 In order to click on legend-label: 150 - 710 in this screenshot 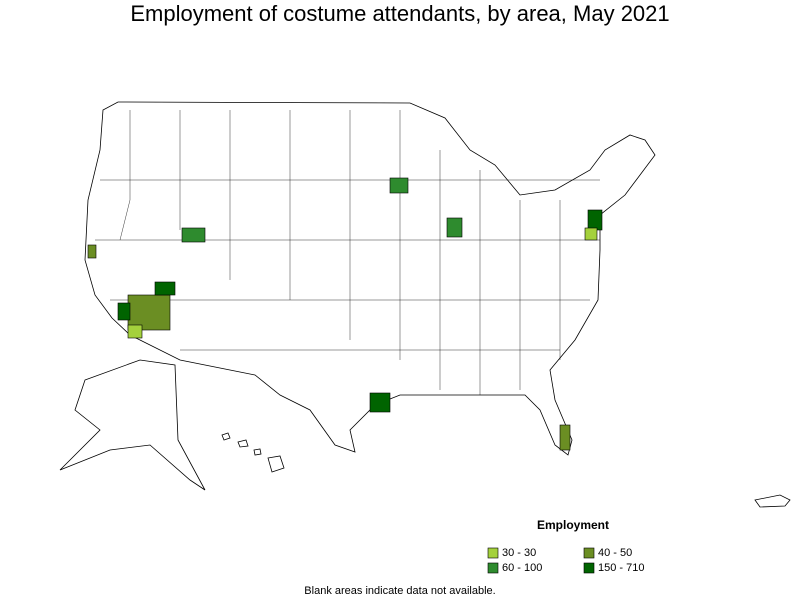, I will do `click(621, 568)`.